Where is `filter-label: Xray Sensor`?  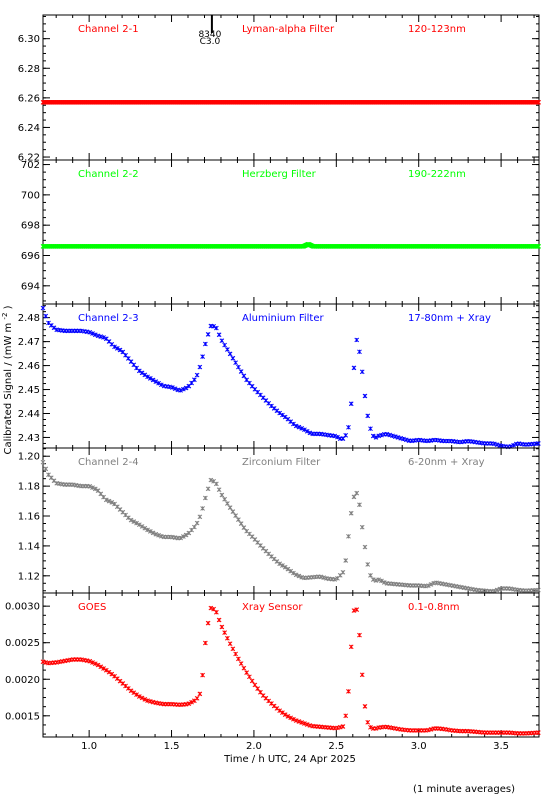 filter-label: Xray Sensor is located at coordinates (272, 607).